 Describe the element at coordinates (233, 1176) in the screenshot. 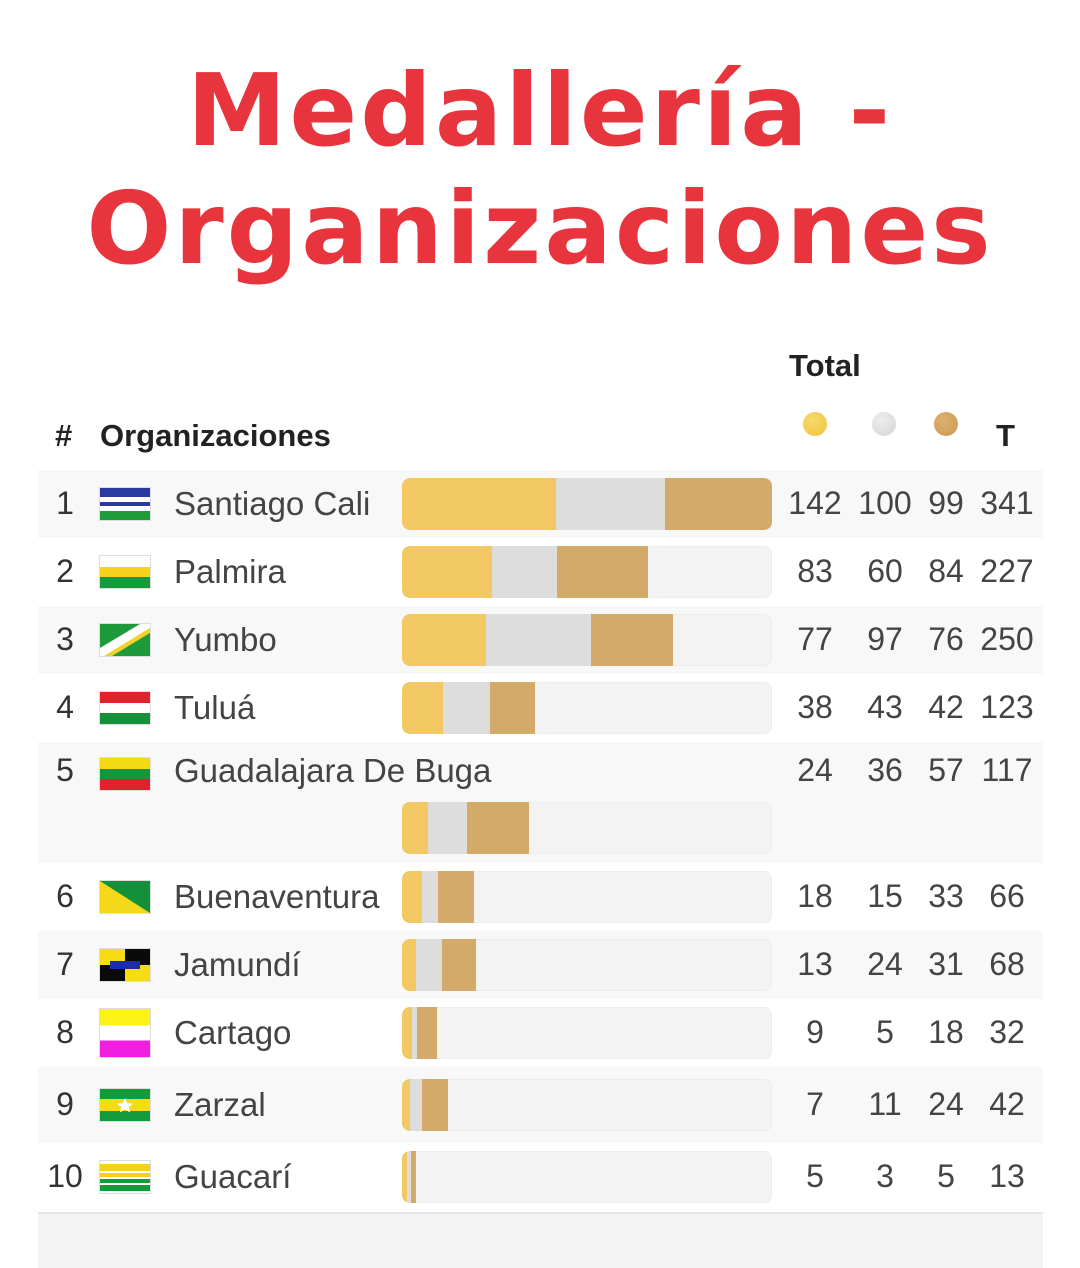

I see `organization-name: Guacarí` at that location.